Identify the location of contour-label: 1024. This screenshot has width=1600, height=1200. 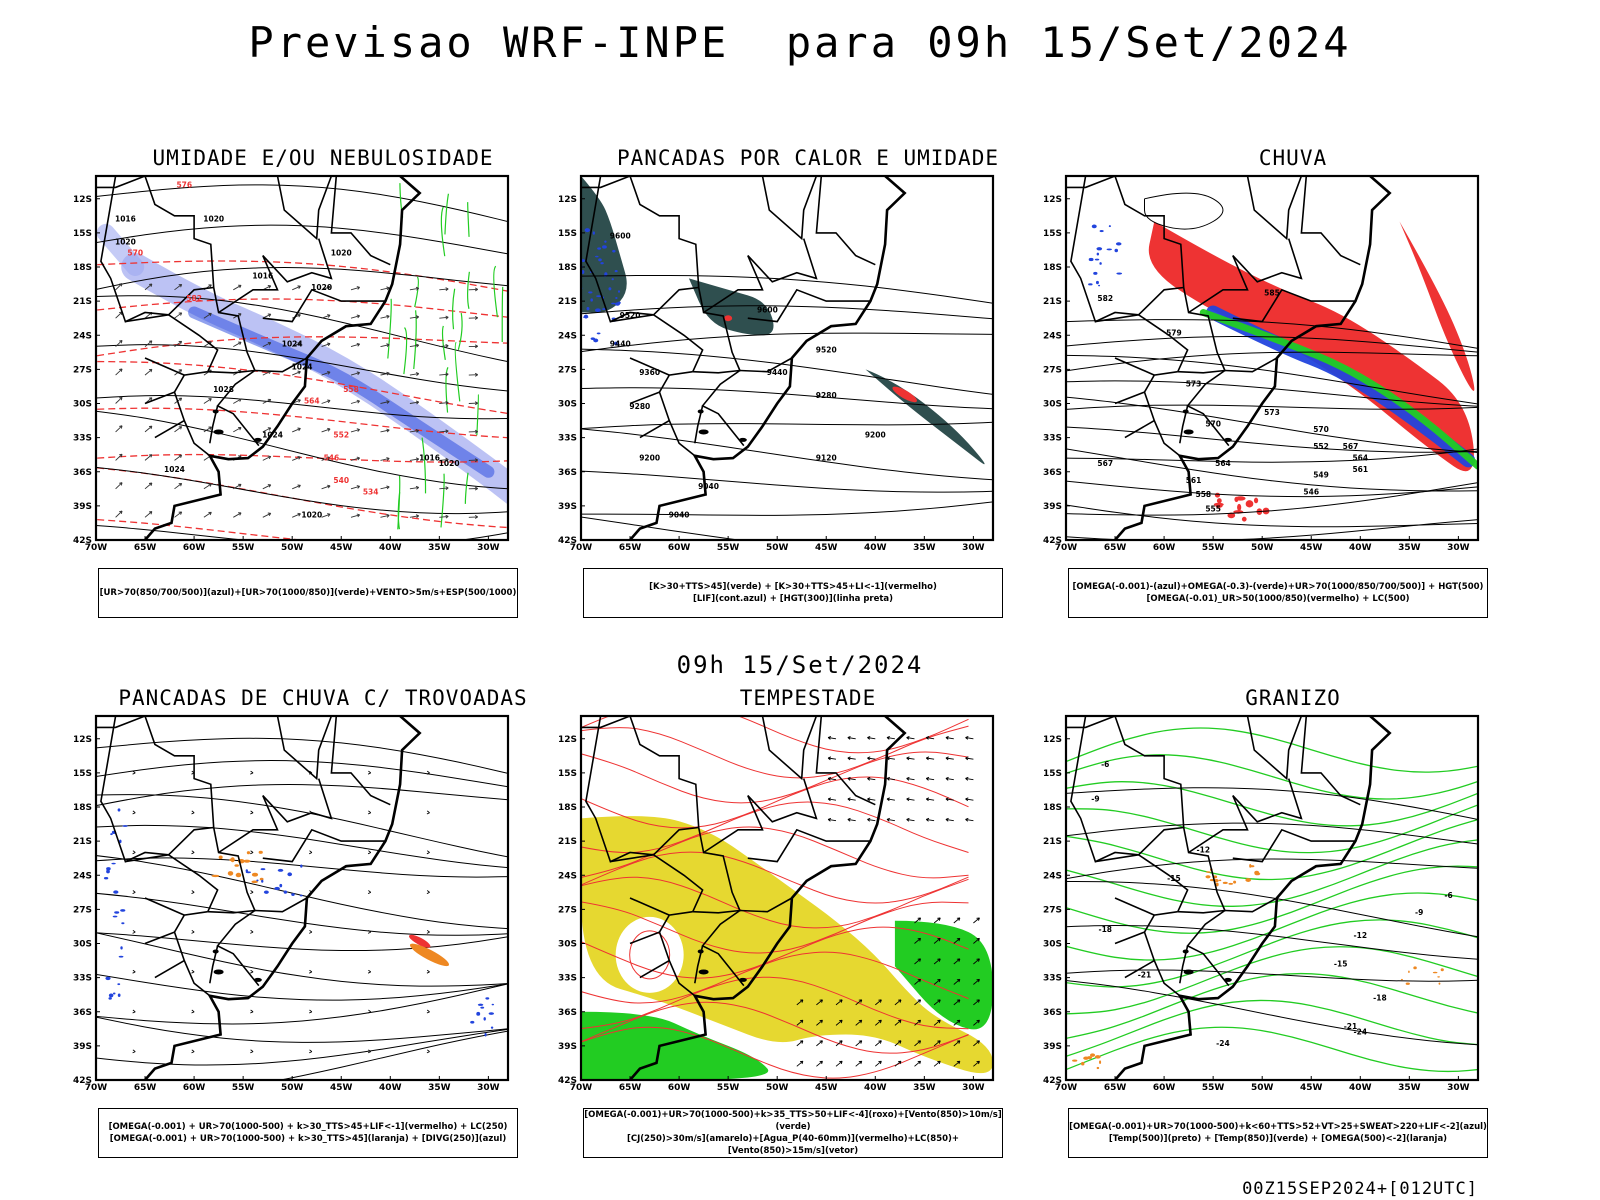
(292, 344).